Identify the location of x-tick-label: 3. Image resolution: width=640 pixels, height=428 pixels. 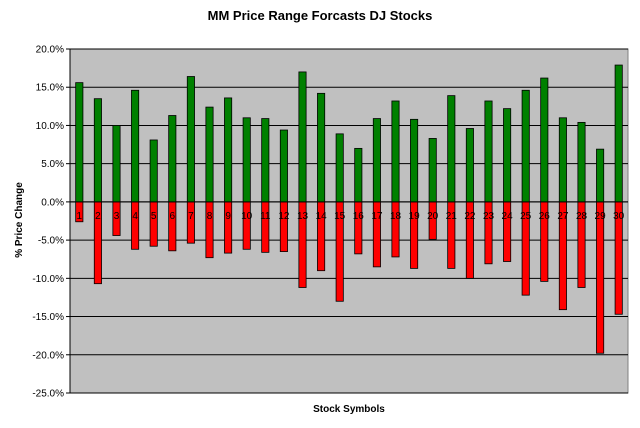
(117, 216).